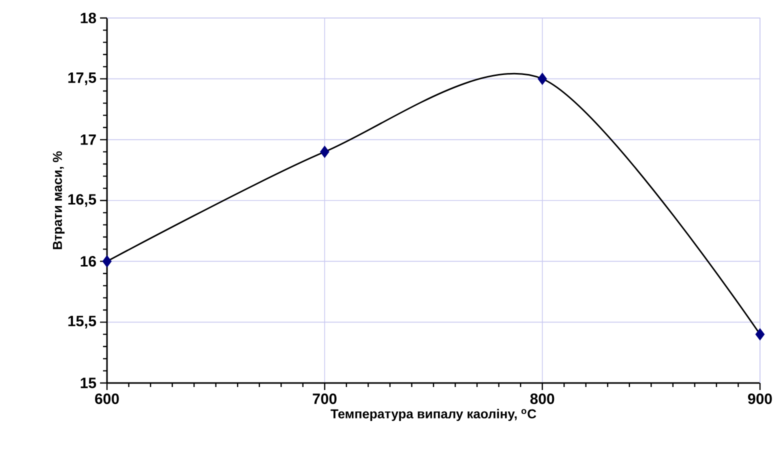 Image resolution: width=781 pixels, height=462 pixels. What do you see at coordinates (58, 200) in the screenshot?
I see `y-axis-title: Втрати маси, %` at bounding box center [58, 200].